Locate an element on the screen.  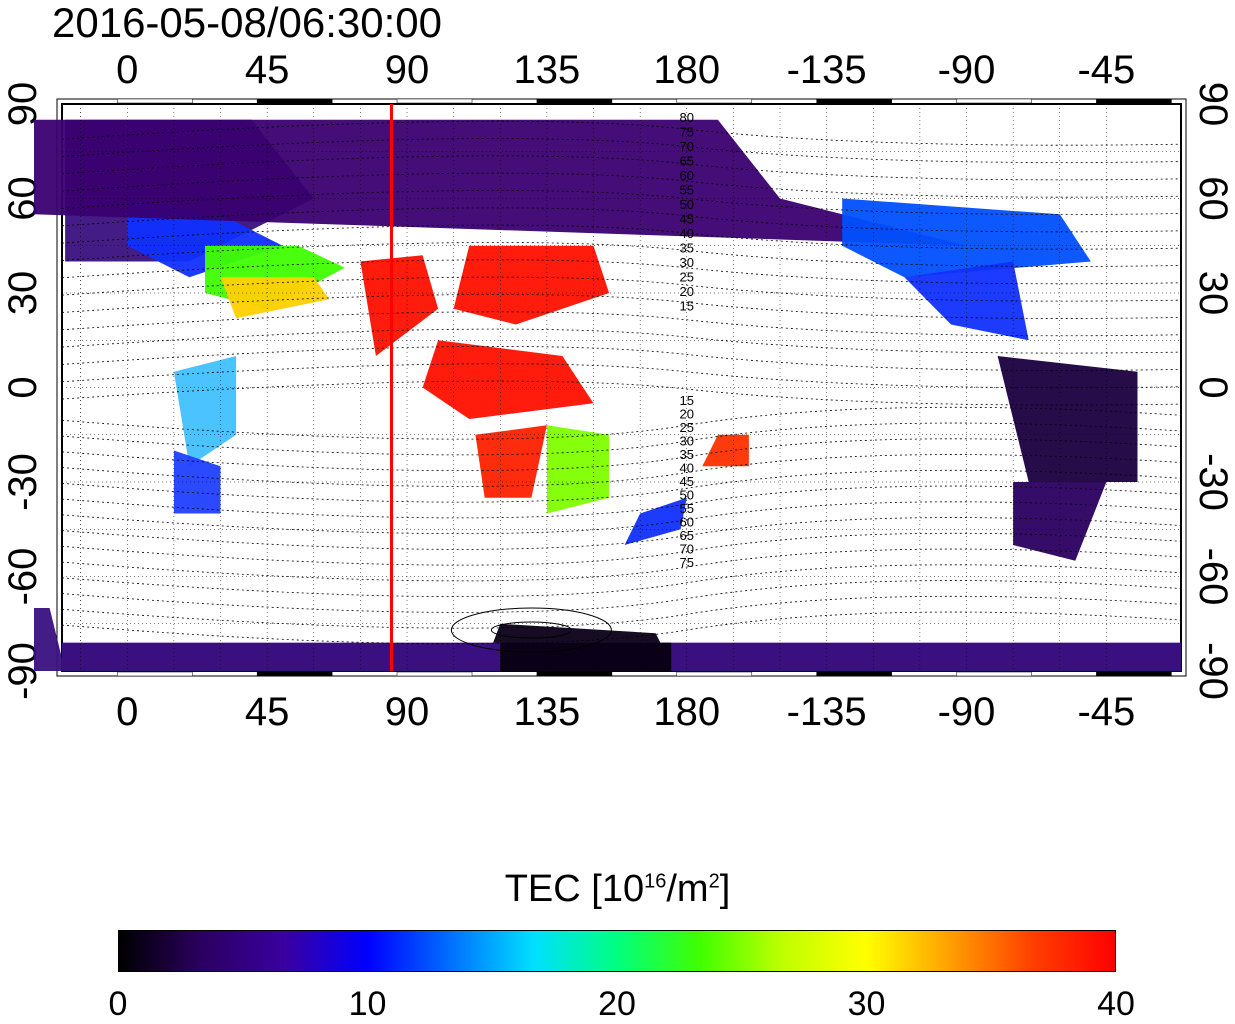
tec-colorbar is located at coordinates (617, 951).